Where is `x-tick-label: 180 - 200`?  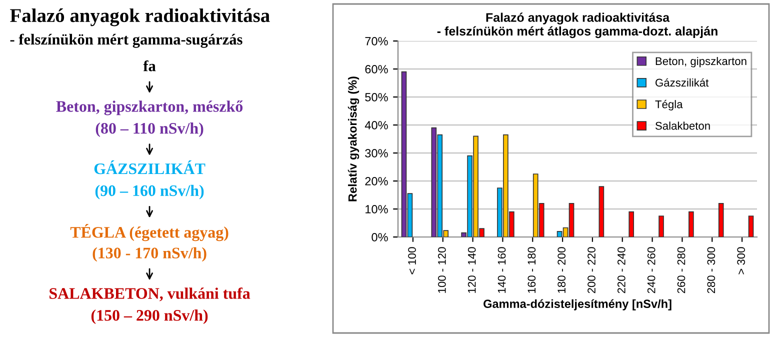
x-tick-label: 180 - 200 is located at coordinates (562, 270).